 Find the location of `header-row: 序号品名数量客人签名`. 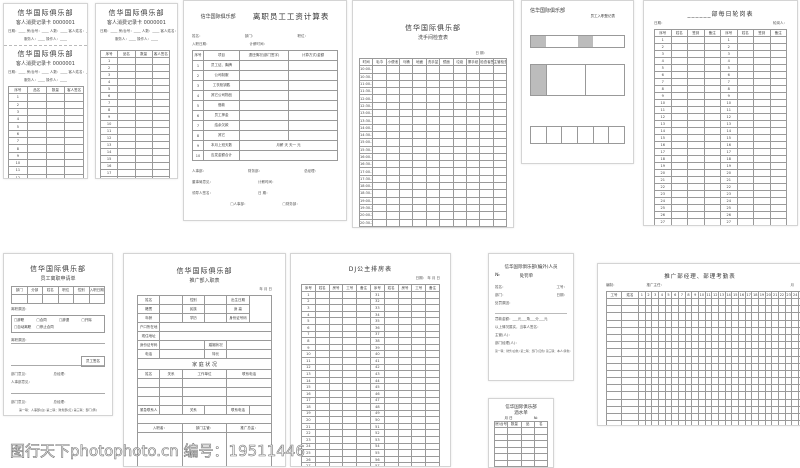

header-row: 序号品名数量客人签名 is located at coordinates (46, 90).